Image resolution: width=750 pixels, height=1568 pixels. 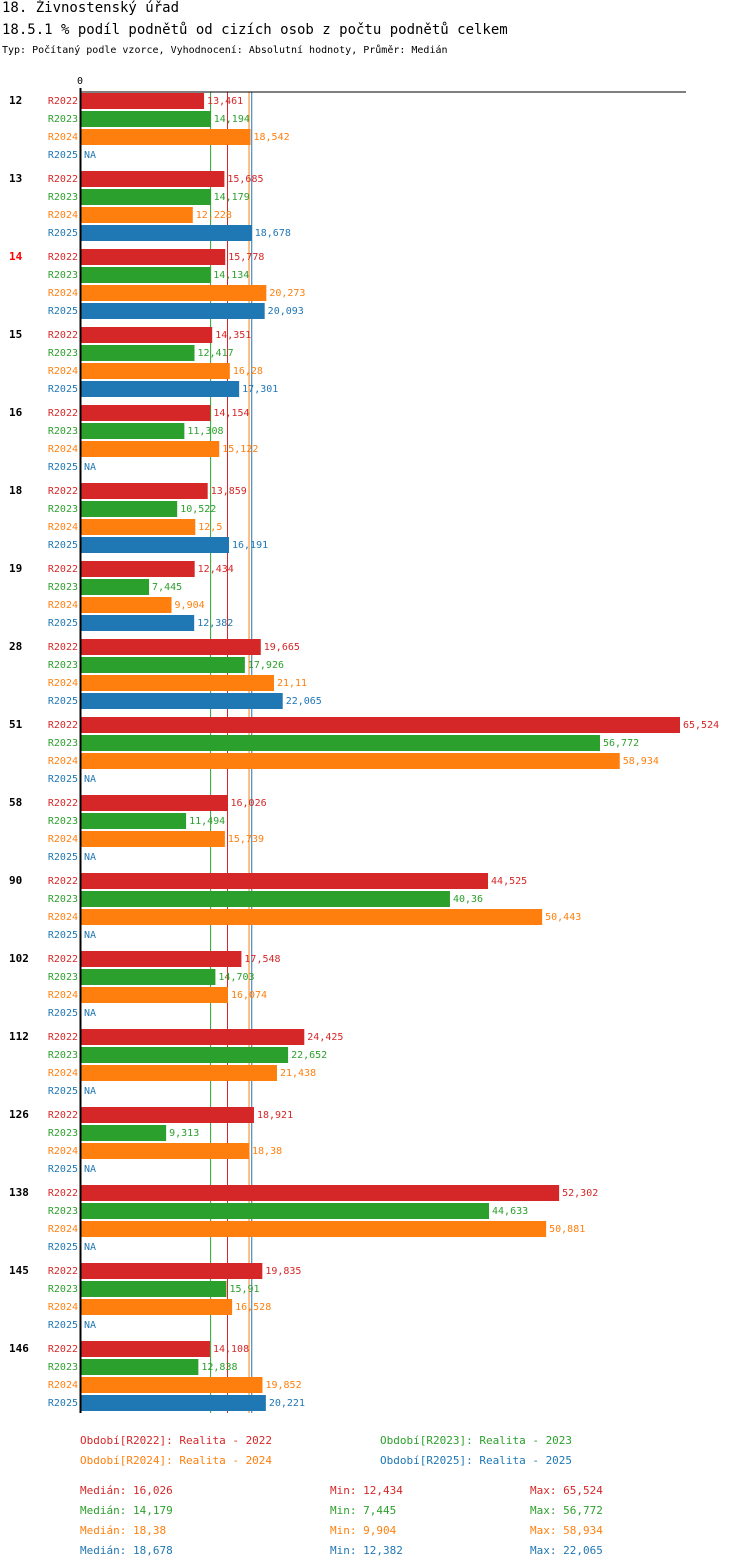 What do you see at coordinates (240, 449) in the screenshot?
I see `data-label: 15,122` at bounding box center [240, 449].